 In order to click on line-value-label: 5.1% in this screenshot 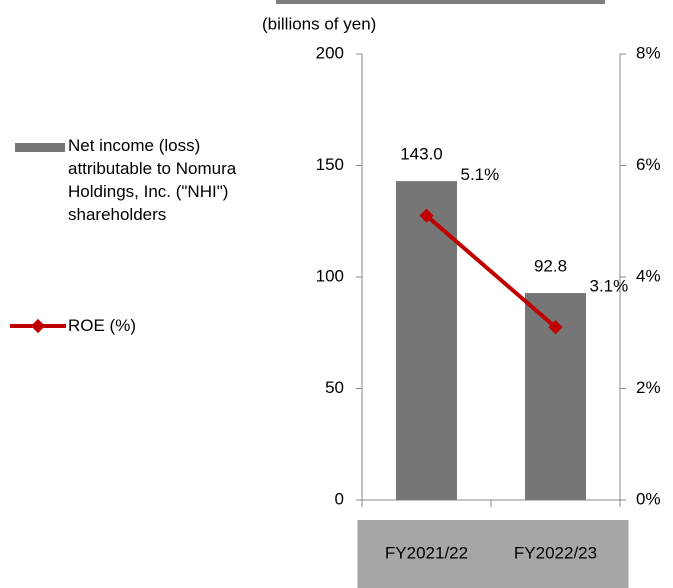, I will do `click(480, 174)`.